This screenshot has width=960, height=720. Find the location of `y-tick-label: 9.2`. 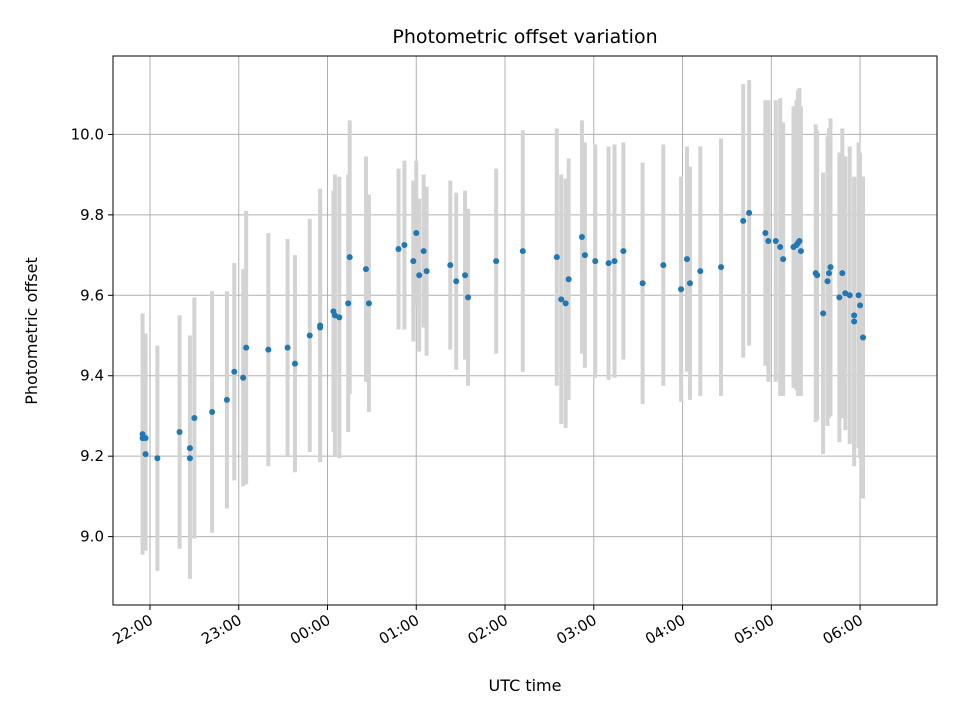

y-tick-label: 9.2 is located at coordinates (92, 456).